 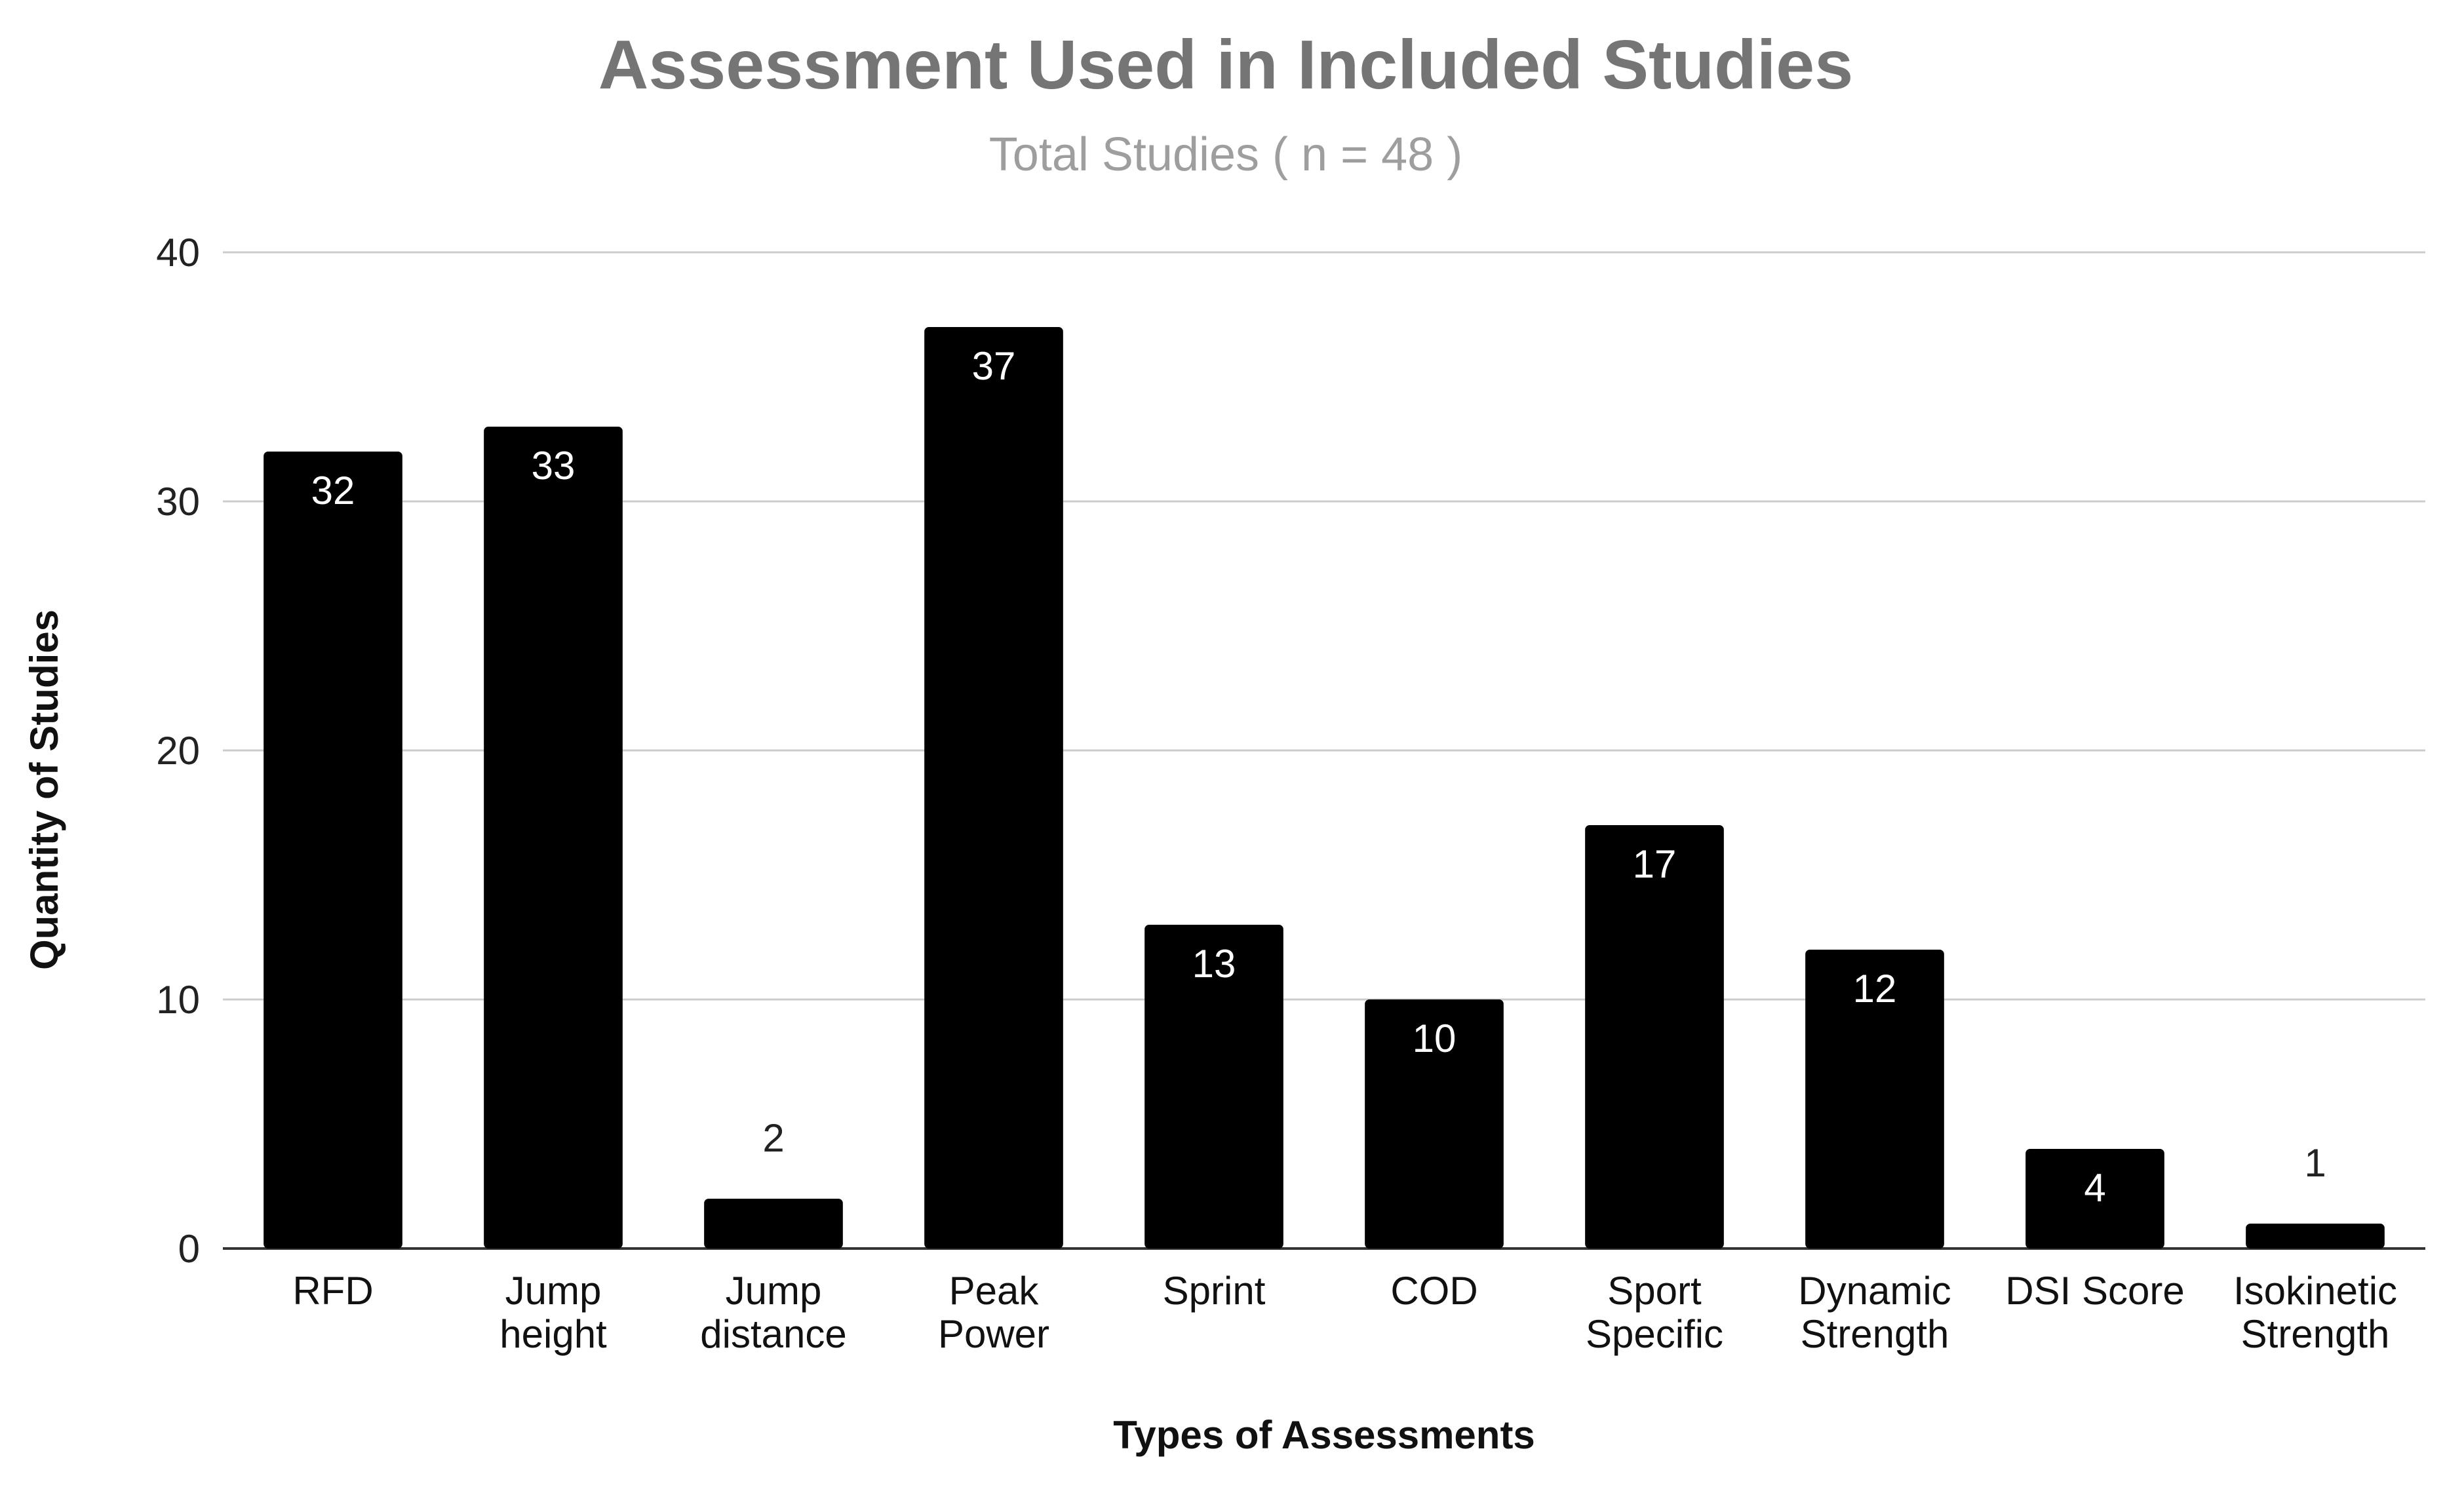 I want to click on x-category-label-line: Dynamic, so click(x=1874, y=1291).